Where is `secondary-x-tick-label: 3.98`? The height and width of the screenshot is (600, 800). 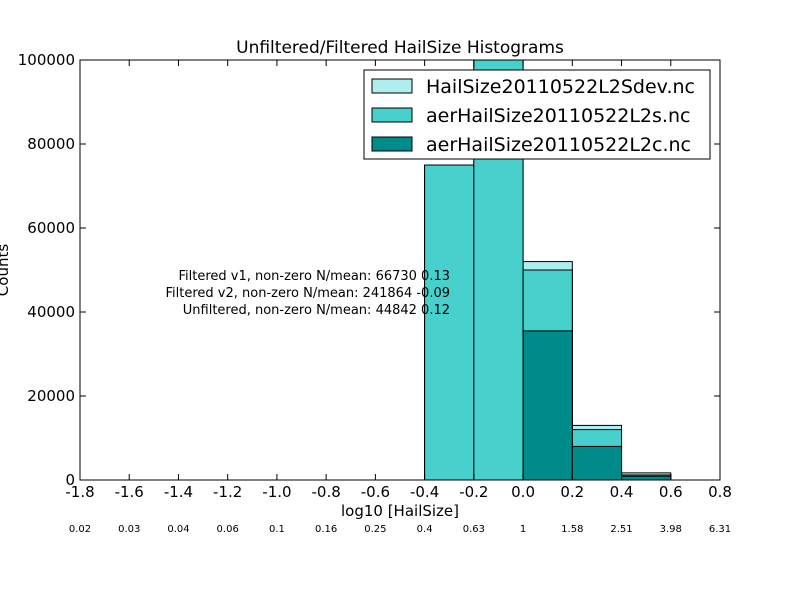 secondary-x-tick-label: 3.98 is located at coordinates (671, 529).